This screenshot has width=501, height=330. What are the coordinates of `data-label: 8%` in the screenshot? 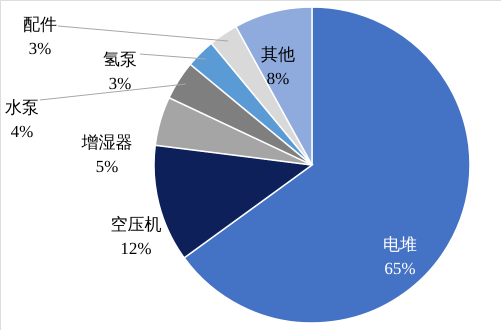 It's located at (278, 78).